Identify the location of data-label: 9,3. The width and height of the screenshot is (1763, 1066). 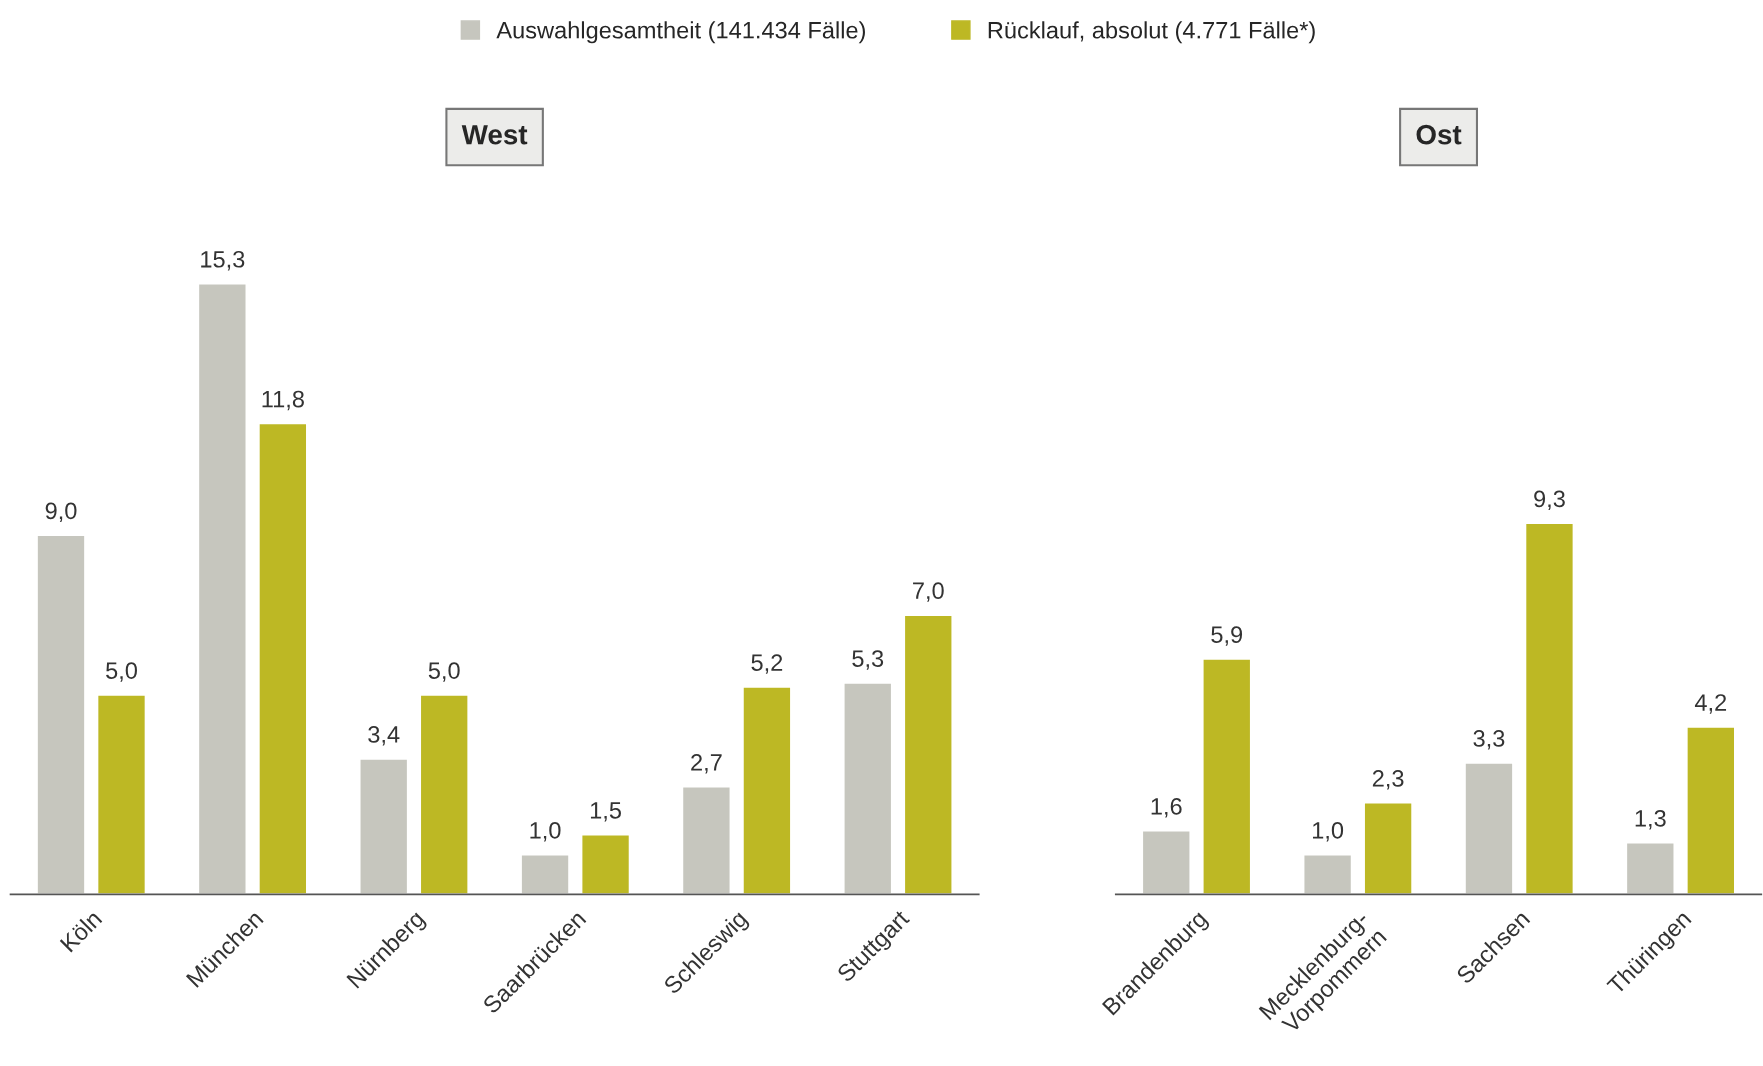
(1549, 500).